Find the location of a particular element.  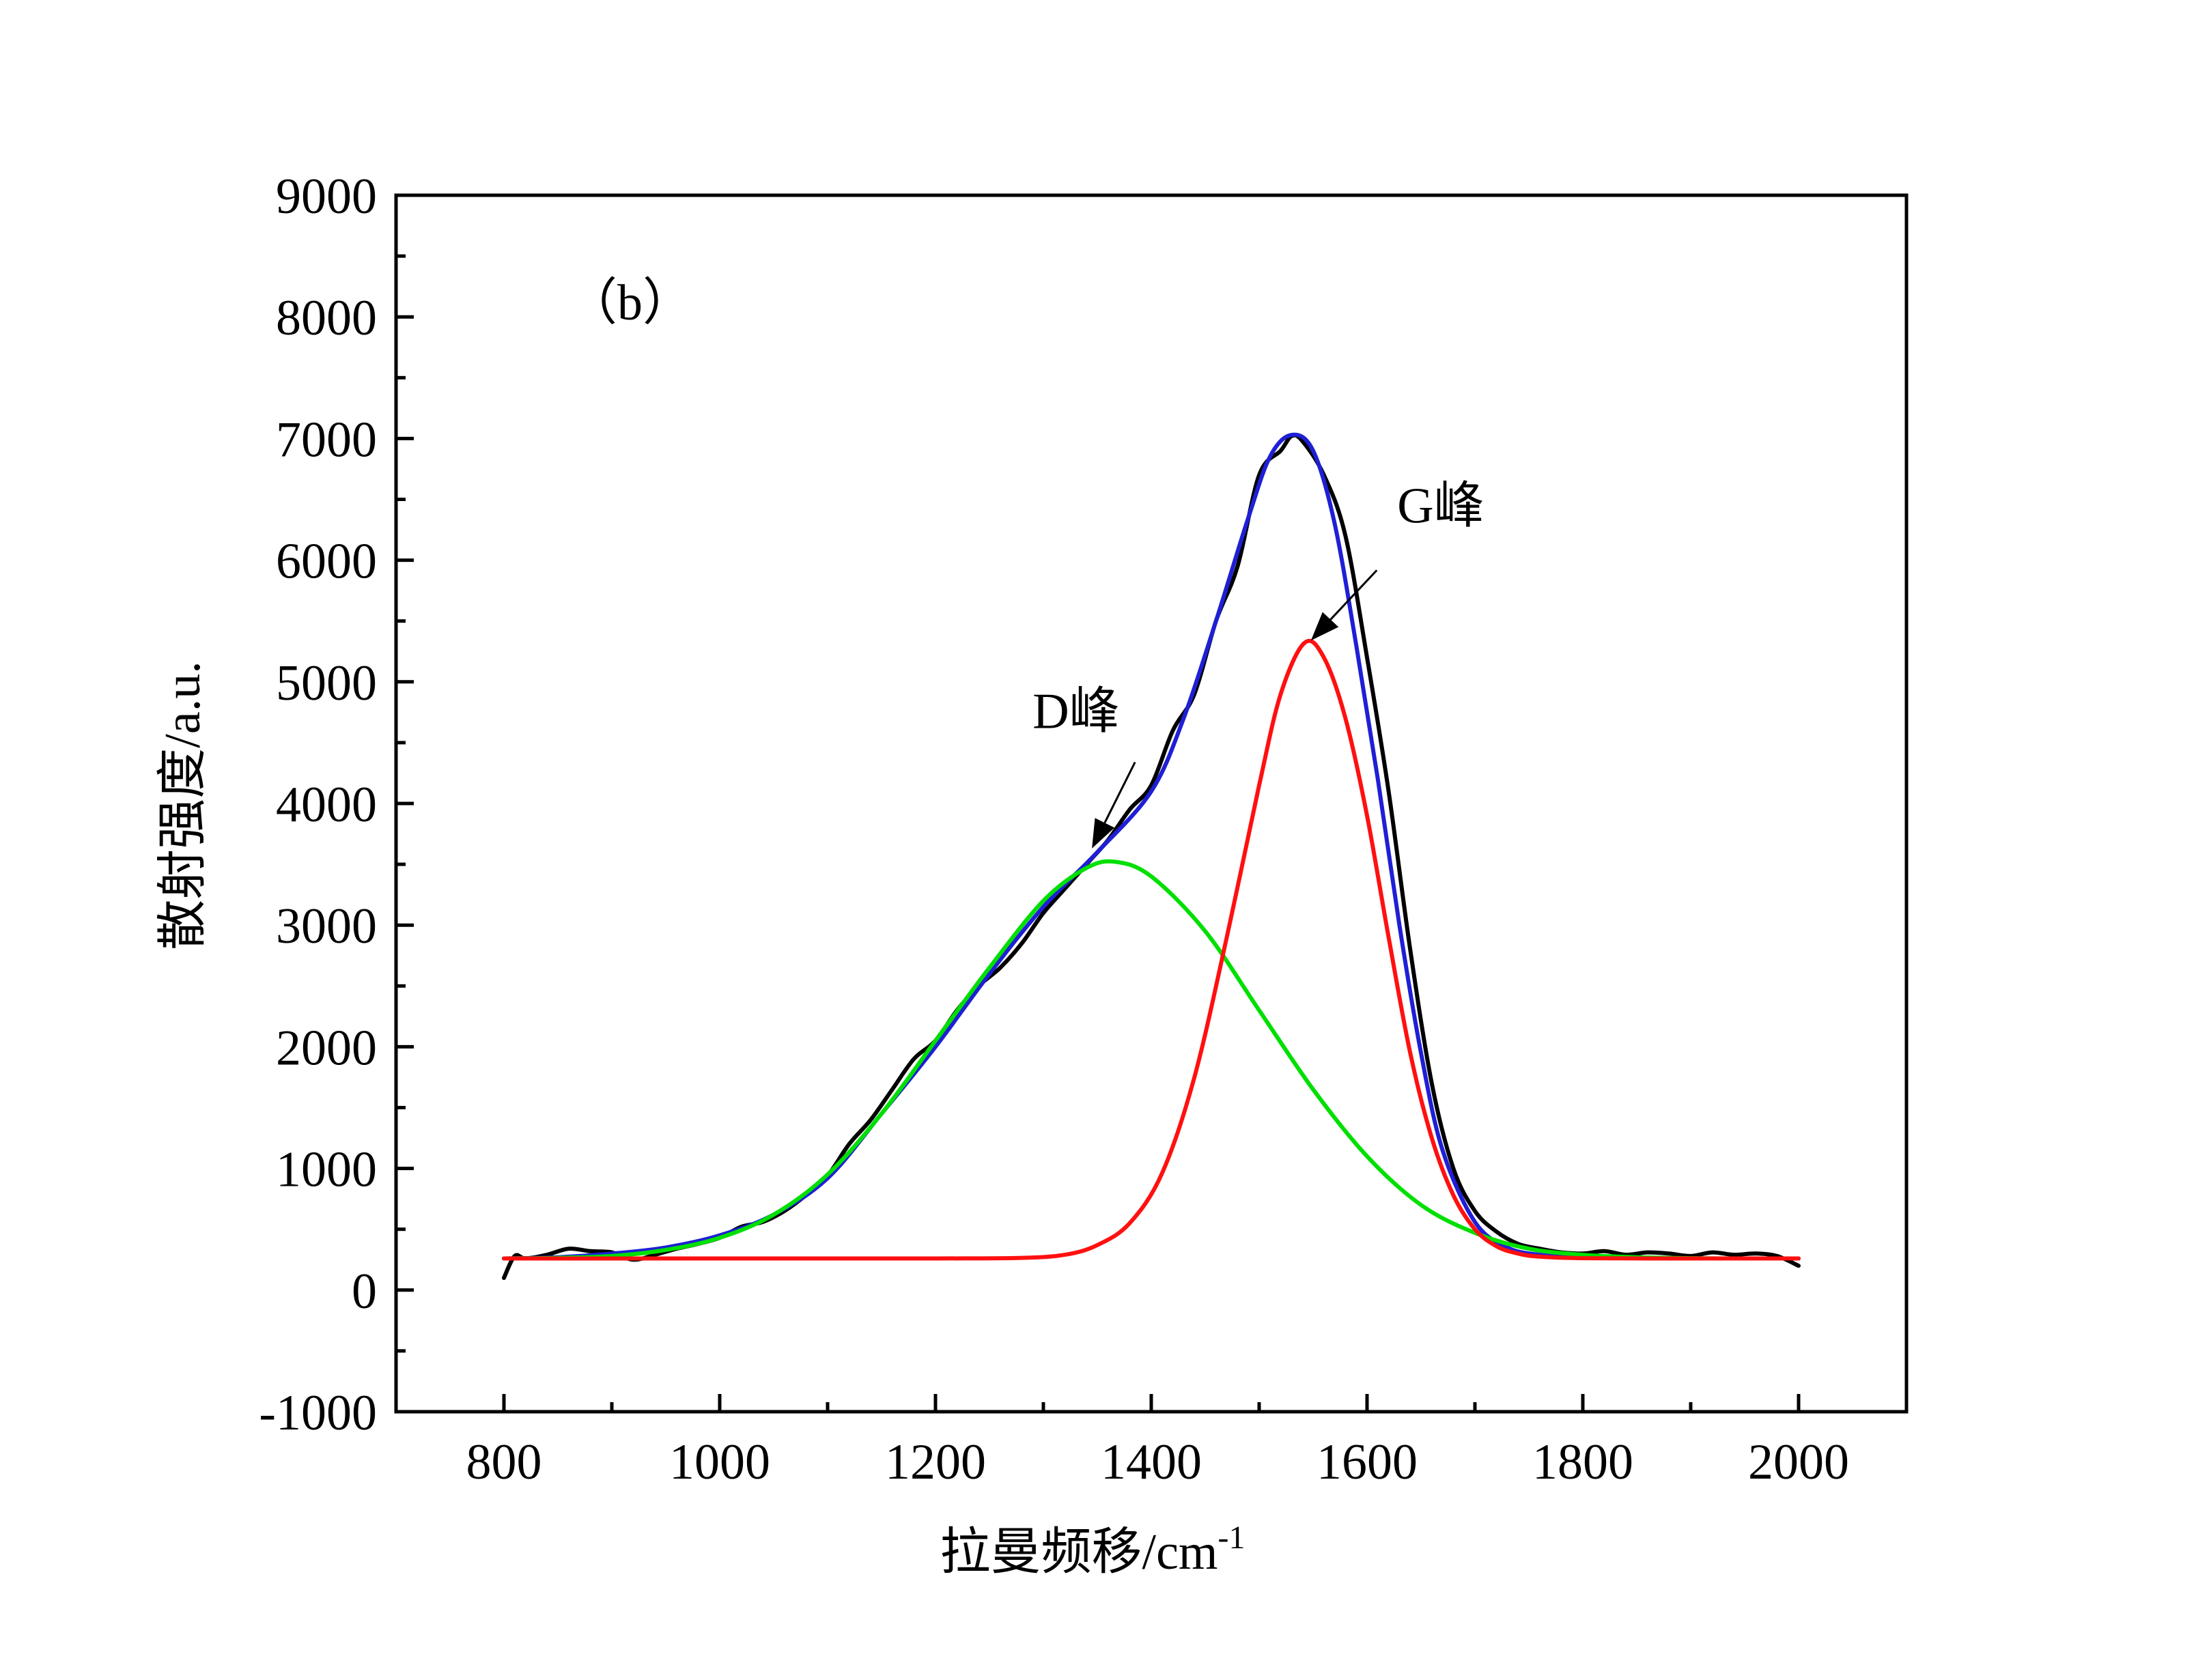

y-tick-label: 3000 is located at coordinates (326, 926).